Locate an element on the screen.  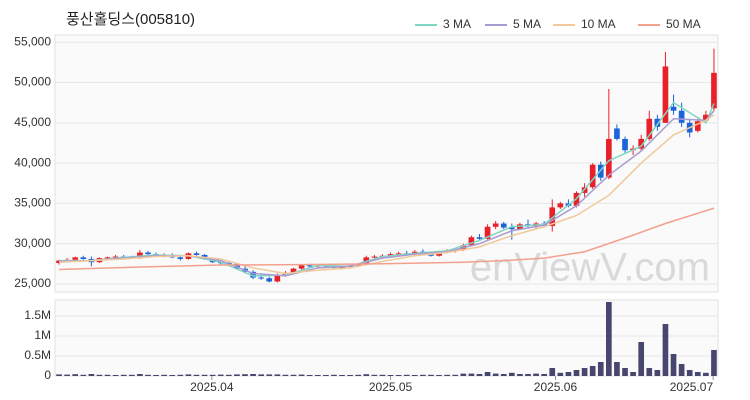
y-tick-label: 1.5M is located at coordinates (37, 315).